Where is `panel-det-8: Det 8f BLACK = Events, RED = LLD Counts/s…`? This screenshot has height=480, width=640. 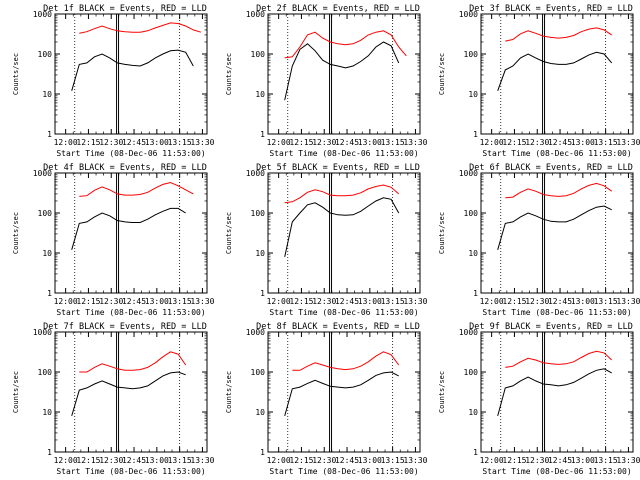 panel-det-8: Det 8f BLACK = Events, RED = LLD Counts/s… is located at coordinates (326, 399).